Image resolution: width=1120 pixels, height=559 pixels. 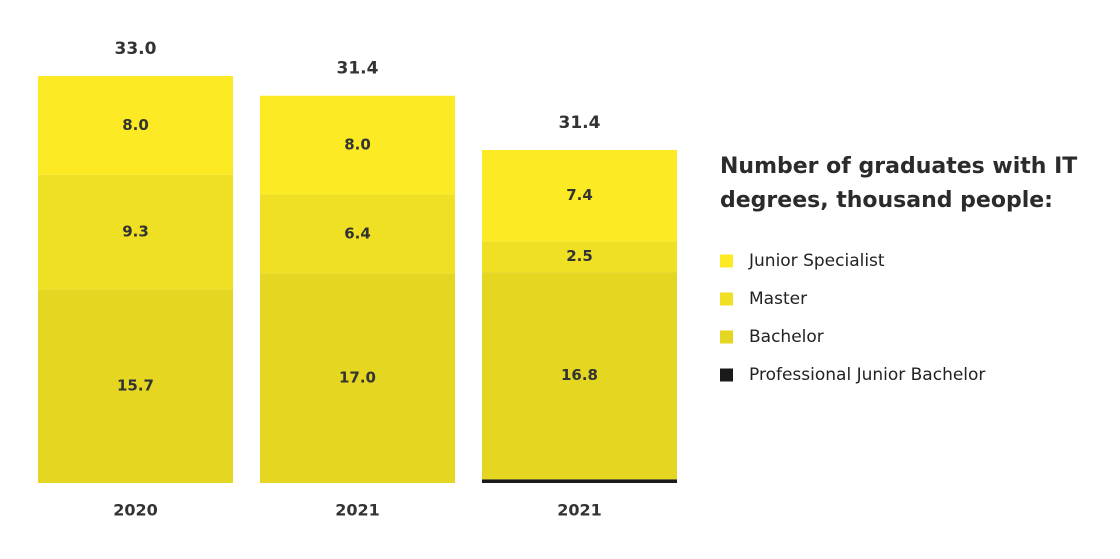 I want to click on segment-label: 16.8, so click(x=579, y=375).